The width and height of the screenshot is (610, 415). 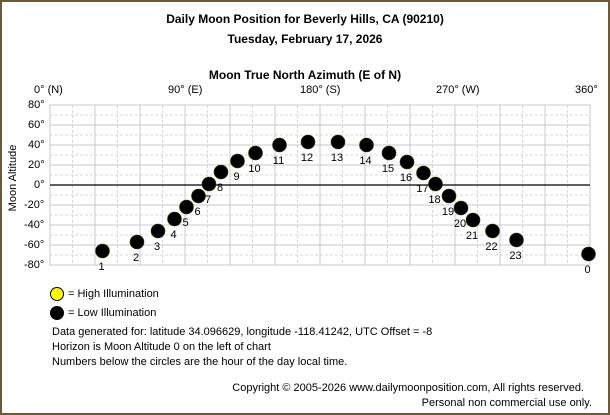 I want to click on legend-high: = High Illumination, so click(x=104, y=294).